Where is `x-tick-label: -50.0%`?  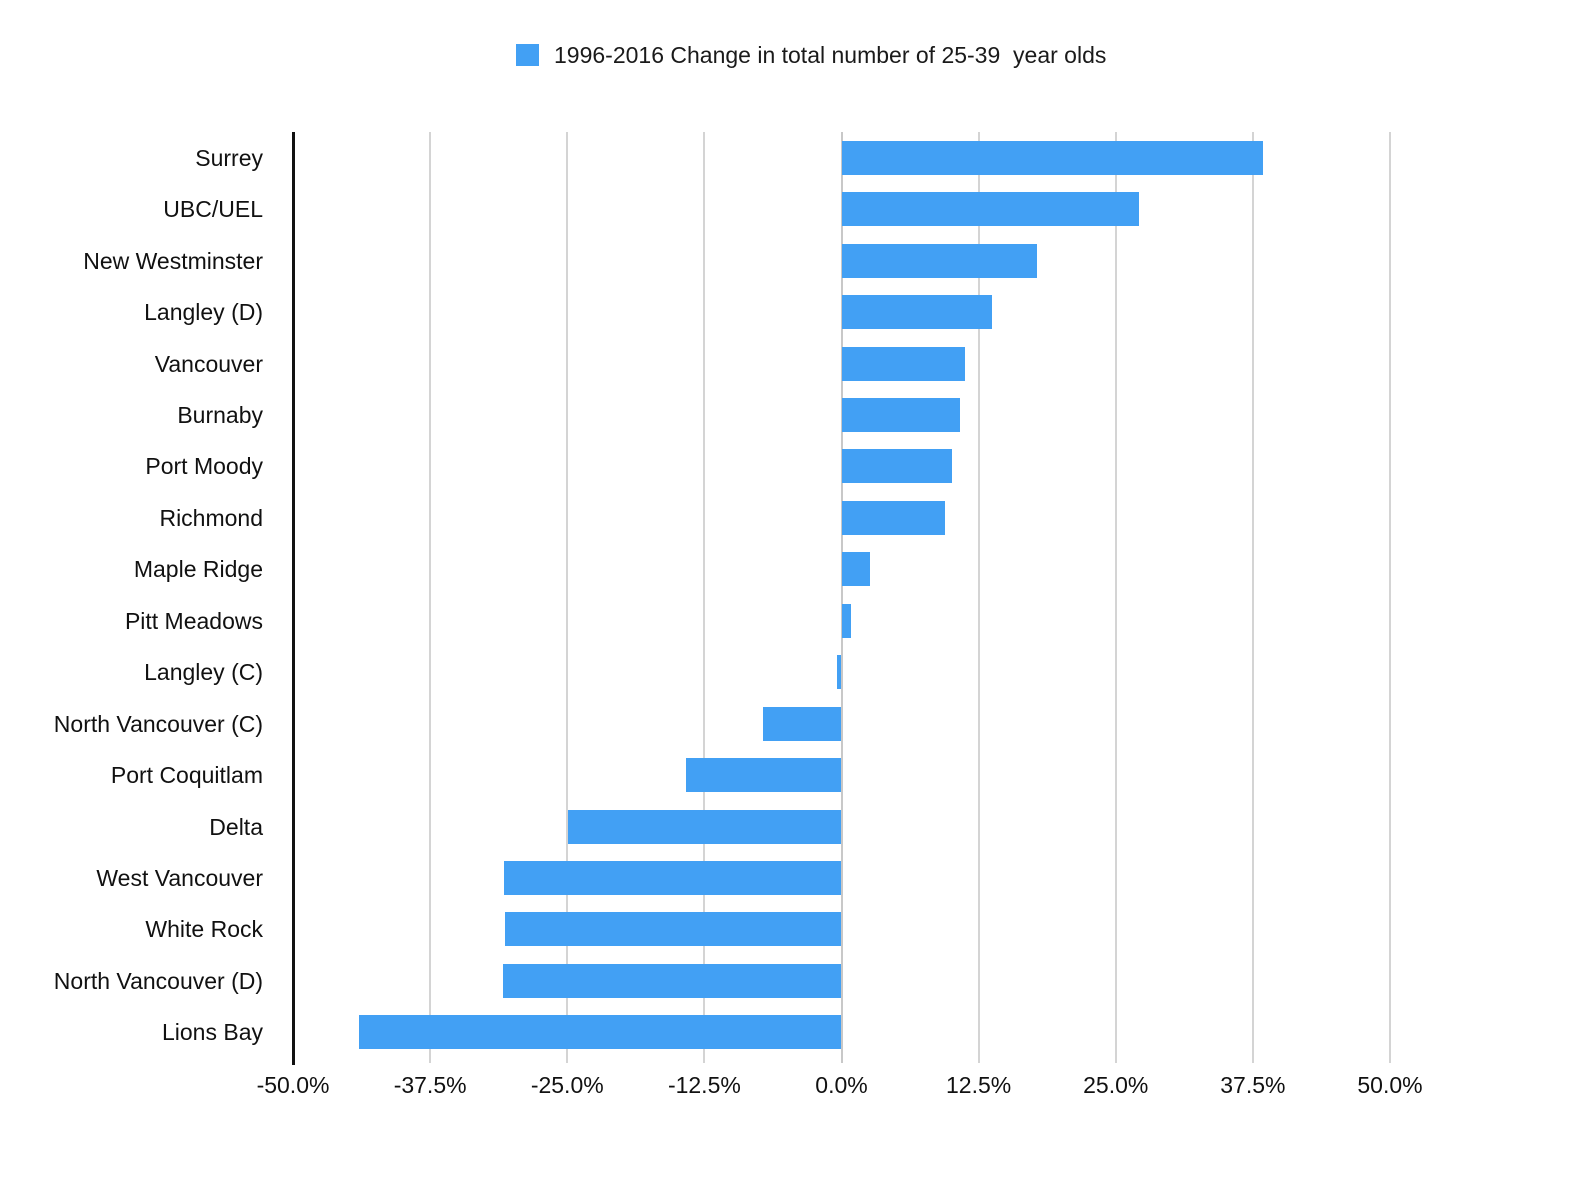 x-tick-label: -50.0% is located at coordinates (293, 1085).